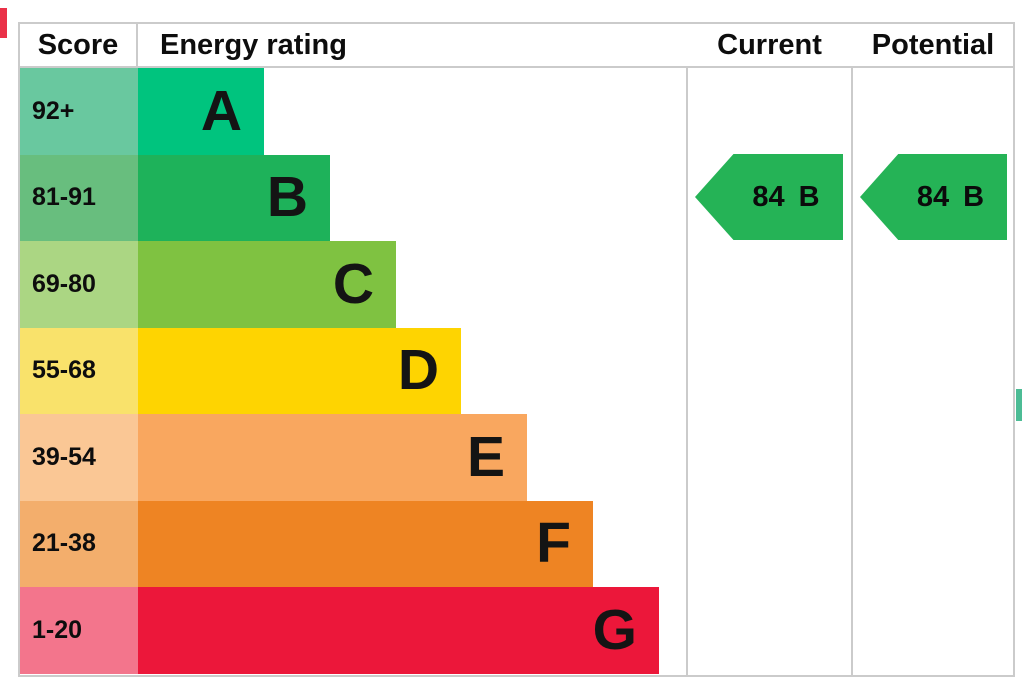 This screenshot has width=1024, height=697. I want to click on right-edge-green-sliver, so click(1019, 405).